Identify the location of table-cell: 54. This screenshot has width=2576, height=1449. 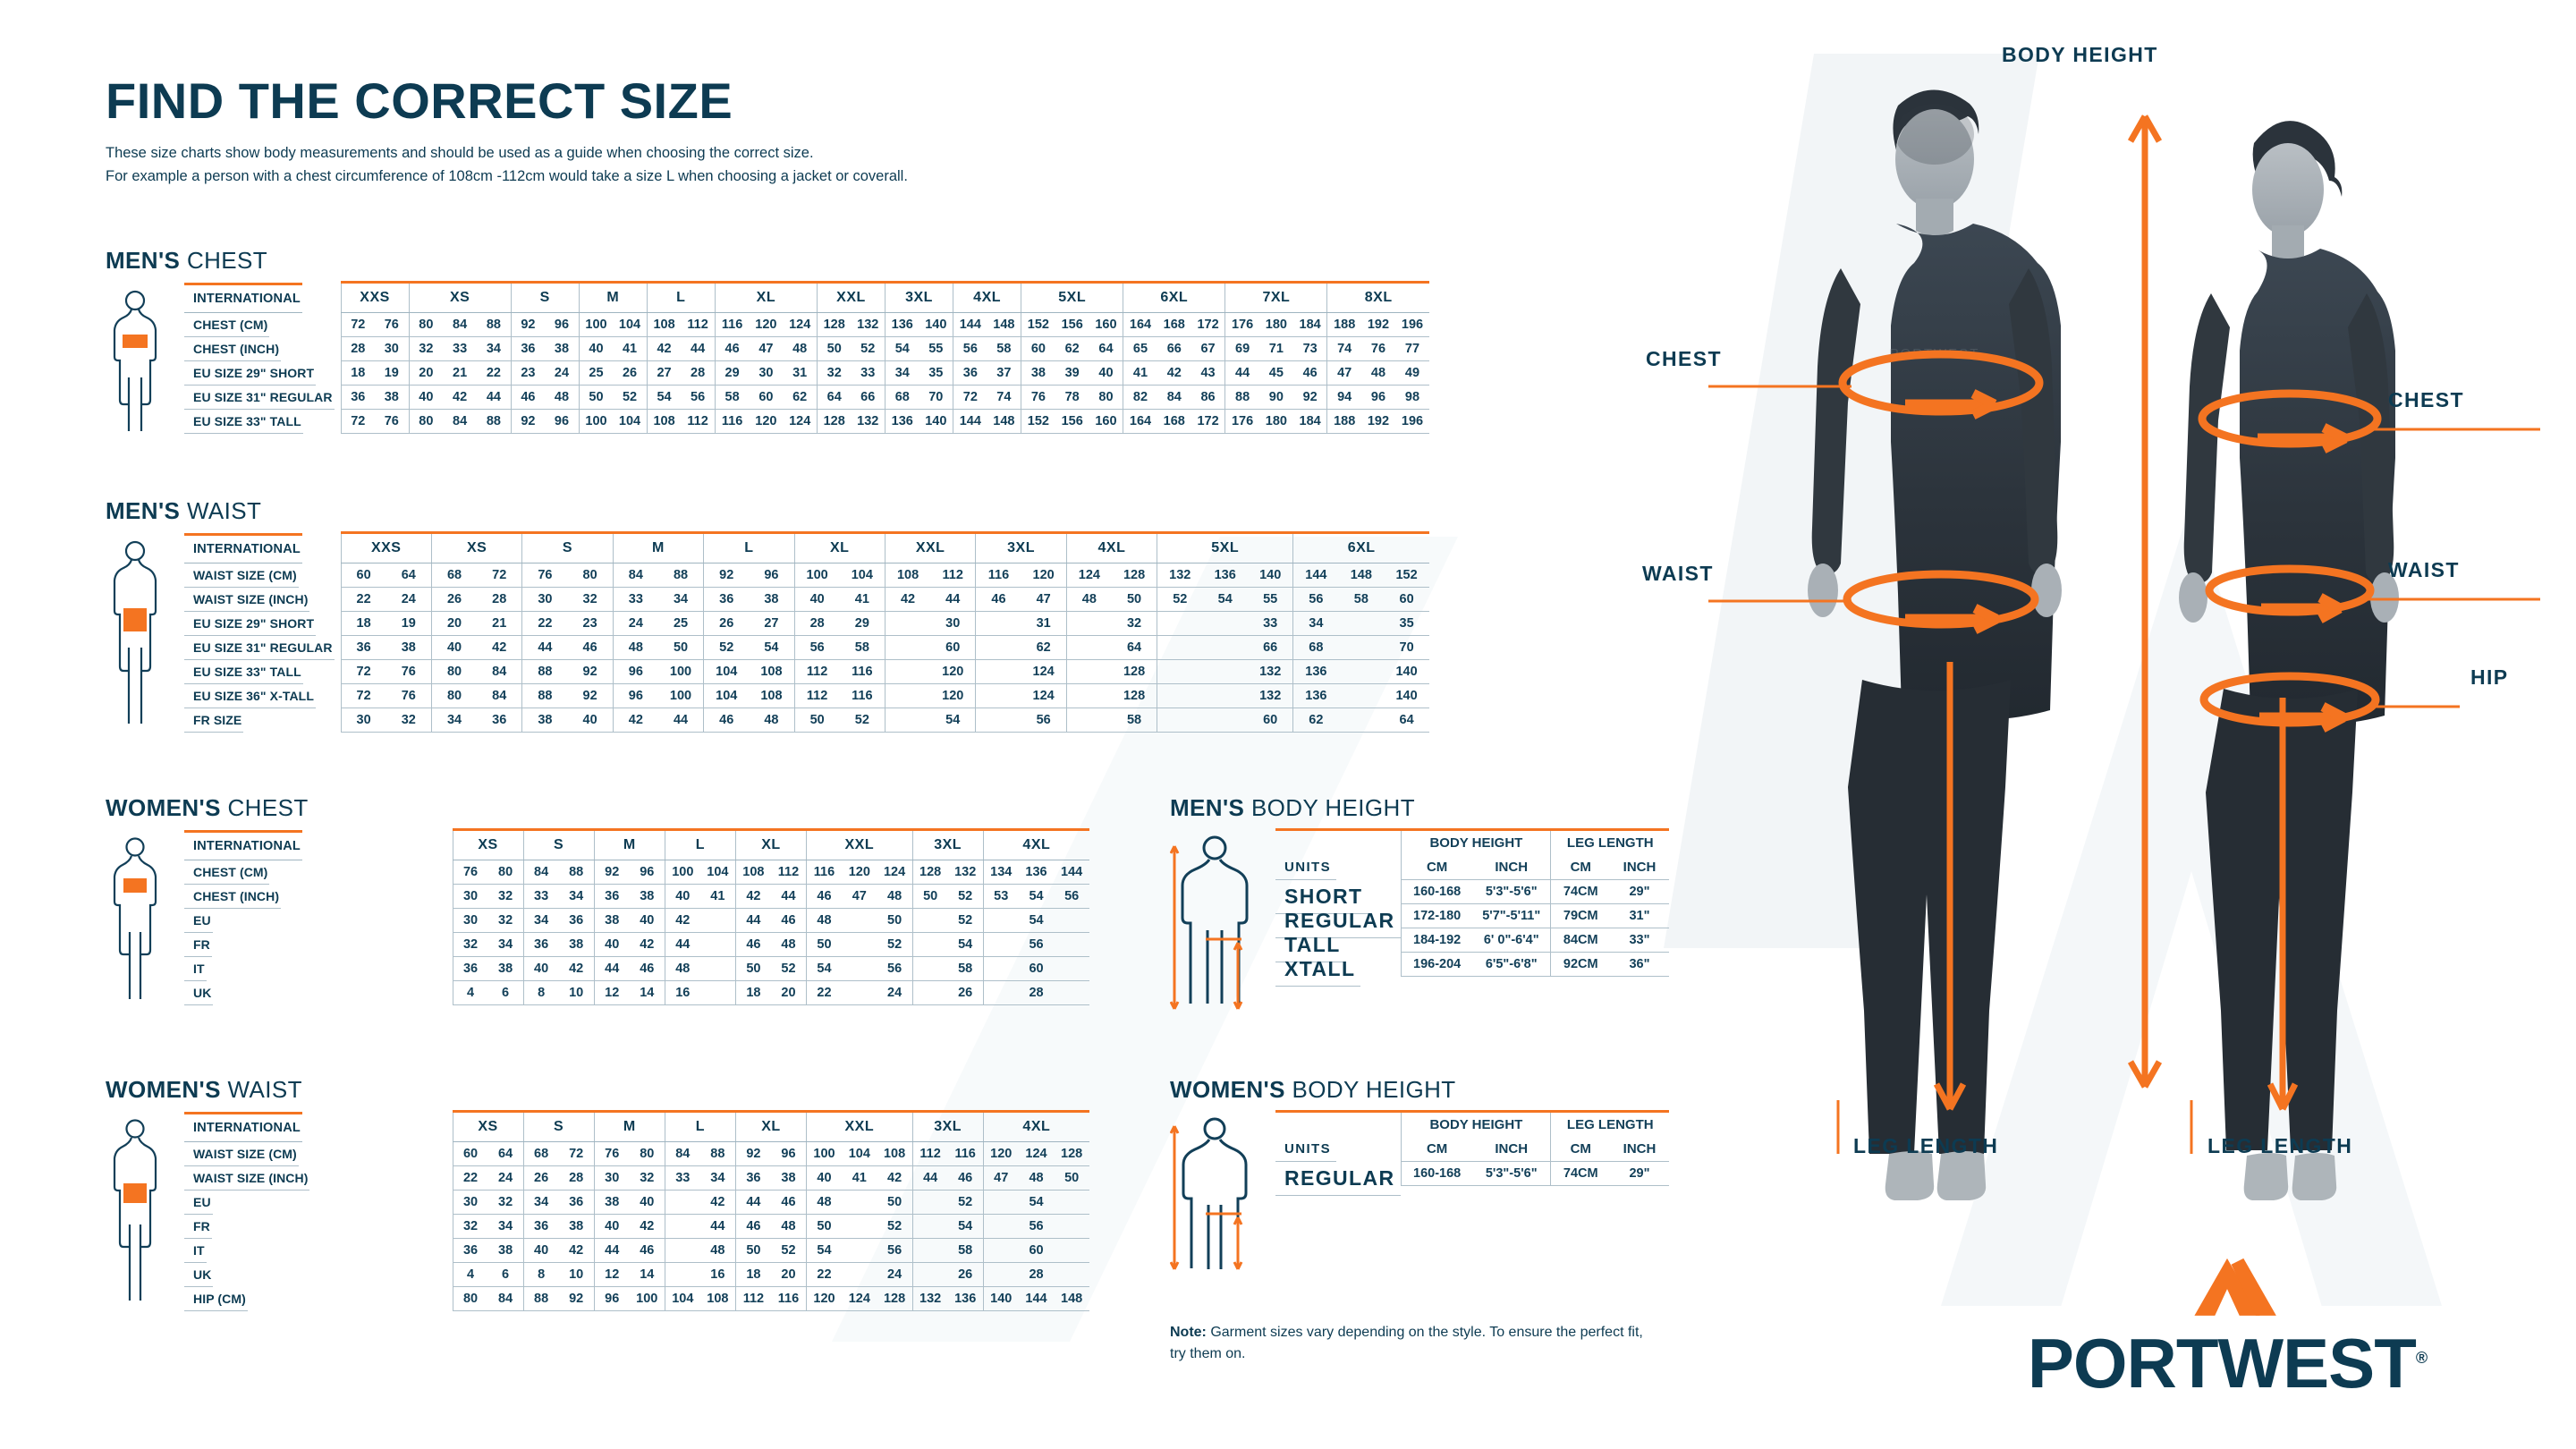
(772, 647).